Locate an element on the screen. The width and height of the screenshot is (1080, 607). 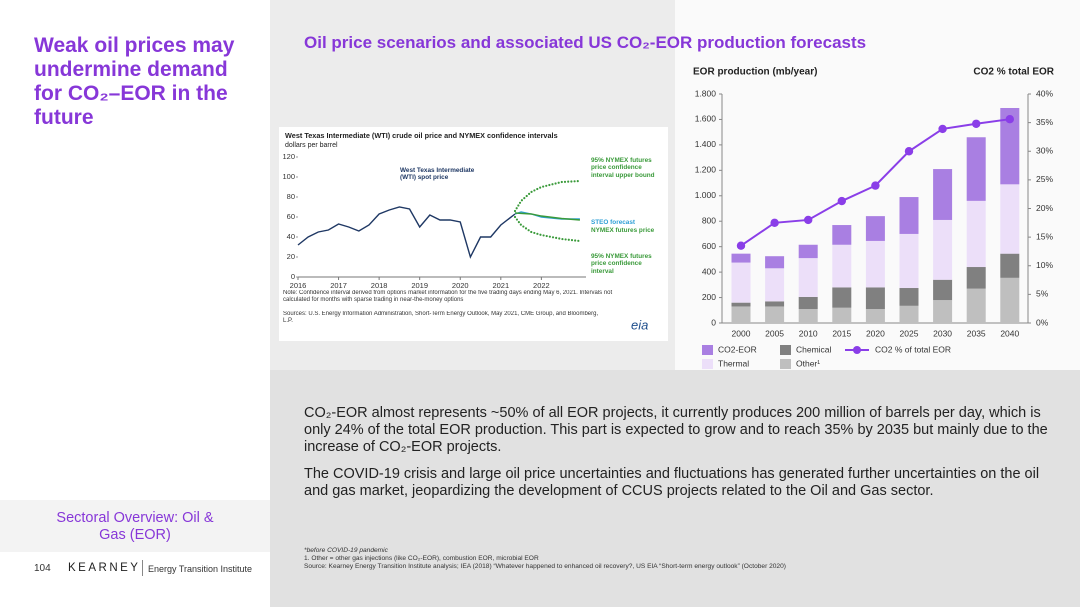
x-tick-label: 2021 is located at coordinates (500, 285).